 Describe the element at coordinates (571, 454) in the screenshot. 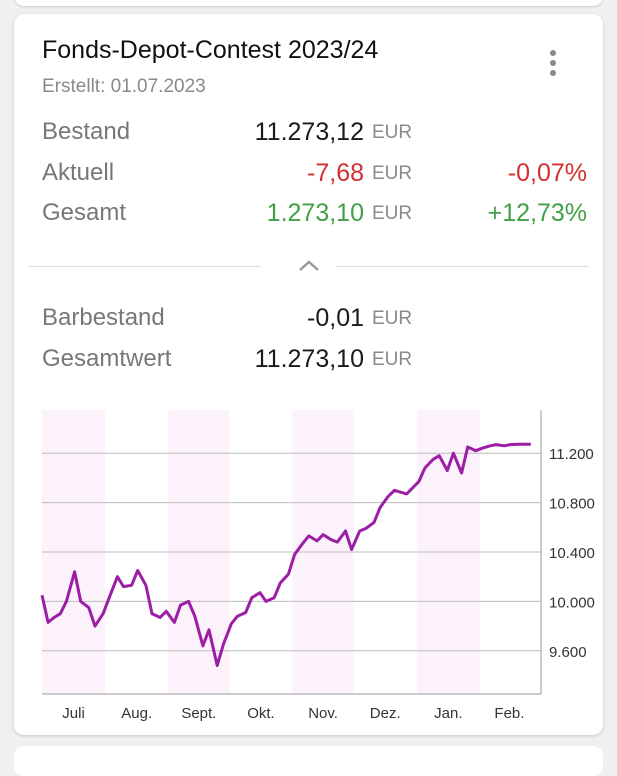

I see `y-tick-label: 11.200` at that location.